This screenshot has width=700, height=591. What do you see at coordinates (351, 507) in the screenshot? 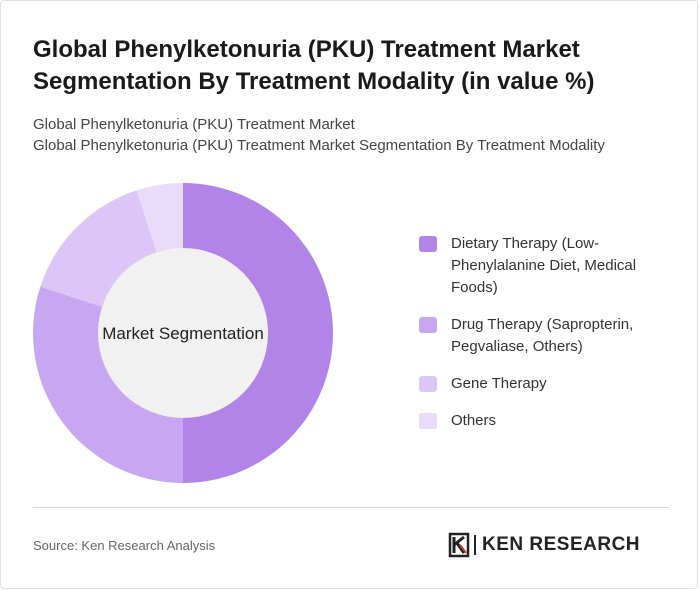
I see `footer-divider` at bounding box center [351, 507].